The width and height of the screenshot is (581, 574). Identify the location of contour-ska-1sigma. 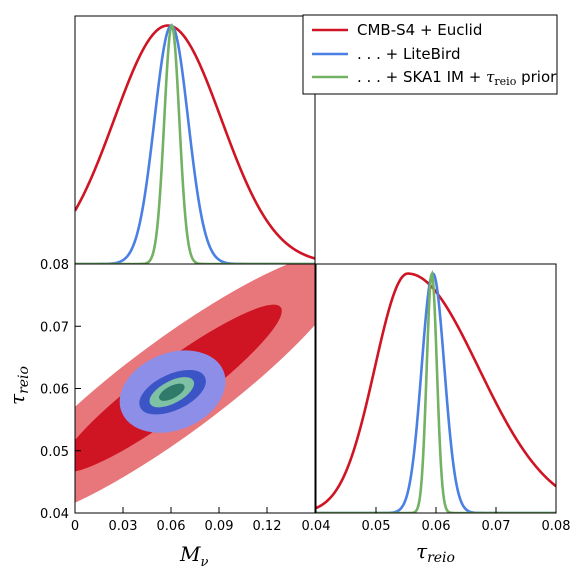
(172, 392).